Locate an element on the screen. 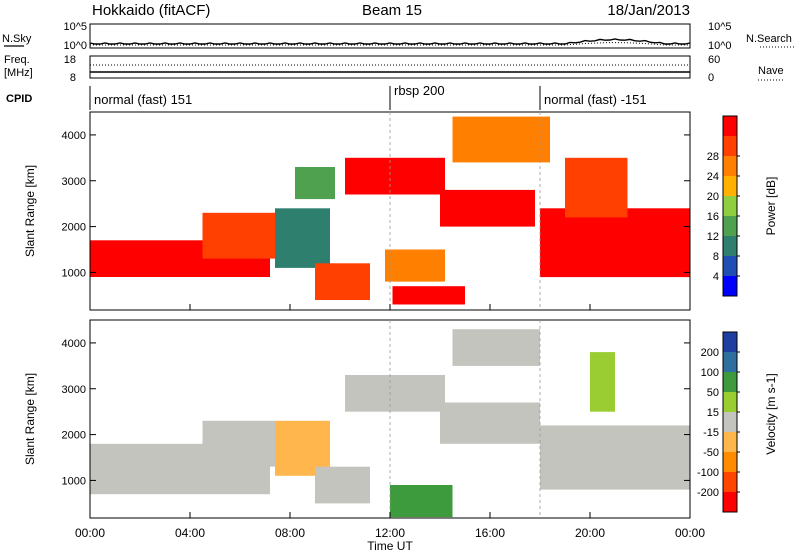 The height and width of the screenshot is (559, 800). colorbar-tick-label: 50 is located at coordinates (713, 393).